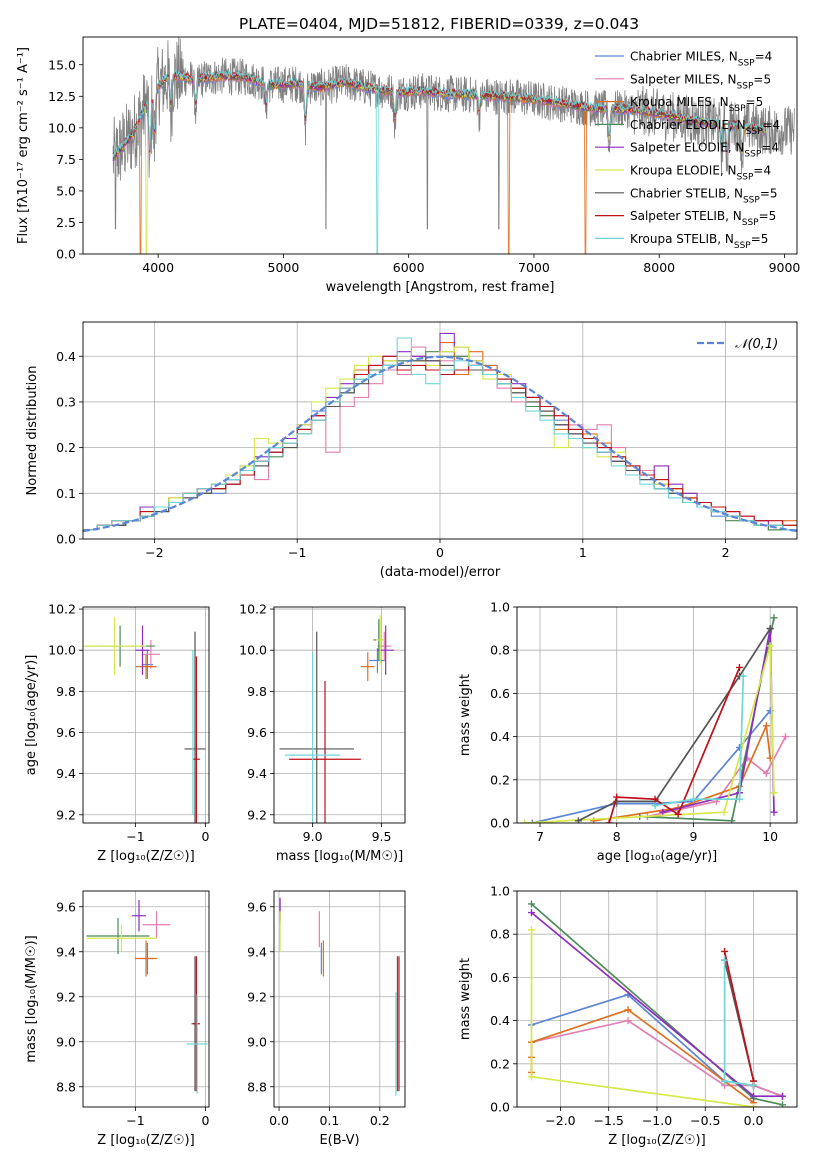  I want to click on y-tick-label: 5.0, so click(66, 190).